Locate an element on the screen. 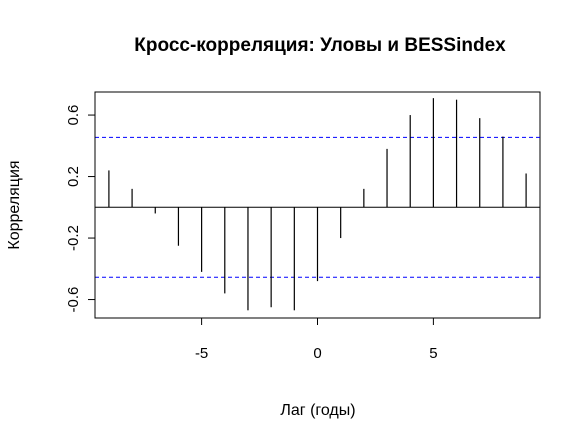 This screenshot has width=577, height=432. x-tick-label: 5 is located at coordinates (433, 353).